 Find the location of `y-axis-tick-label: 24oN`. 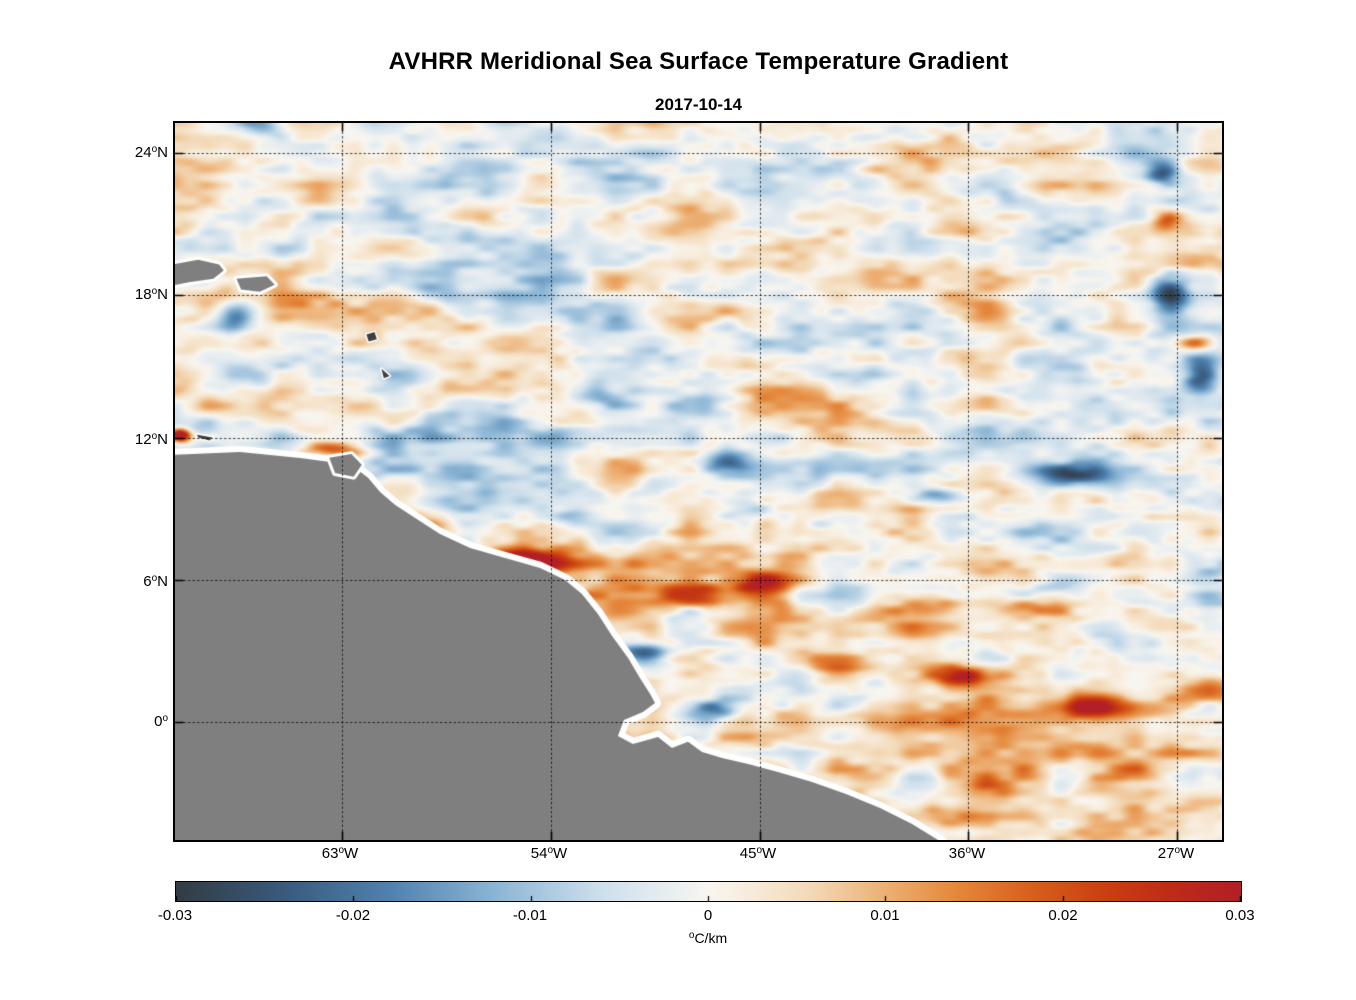

y-axis-tick-label: 24oN is located at coordinates (151, 152).